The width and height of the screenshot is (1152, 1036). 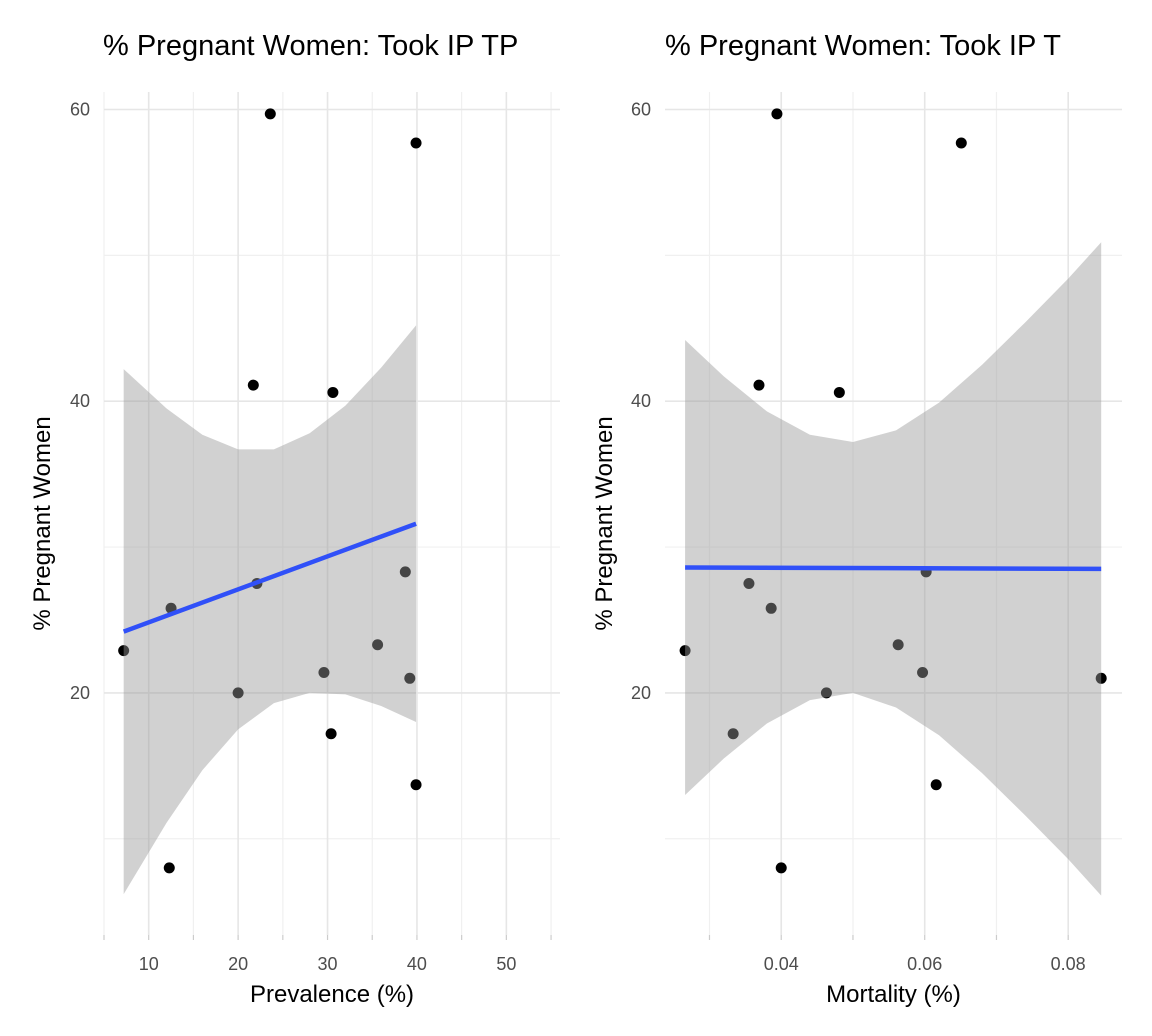 I want to click on x-tick-label: 20, so click(x=238, y=964).